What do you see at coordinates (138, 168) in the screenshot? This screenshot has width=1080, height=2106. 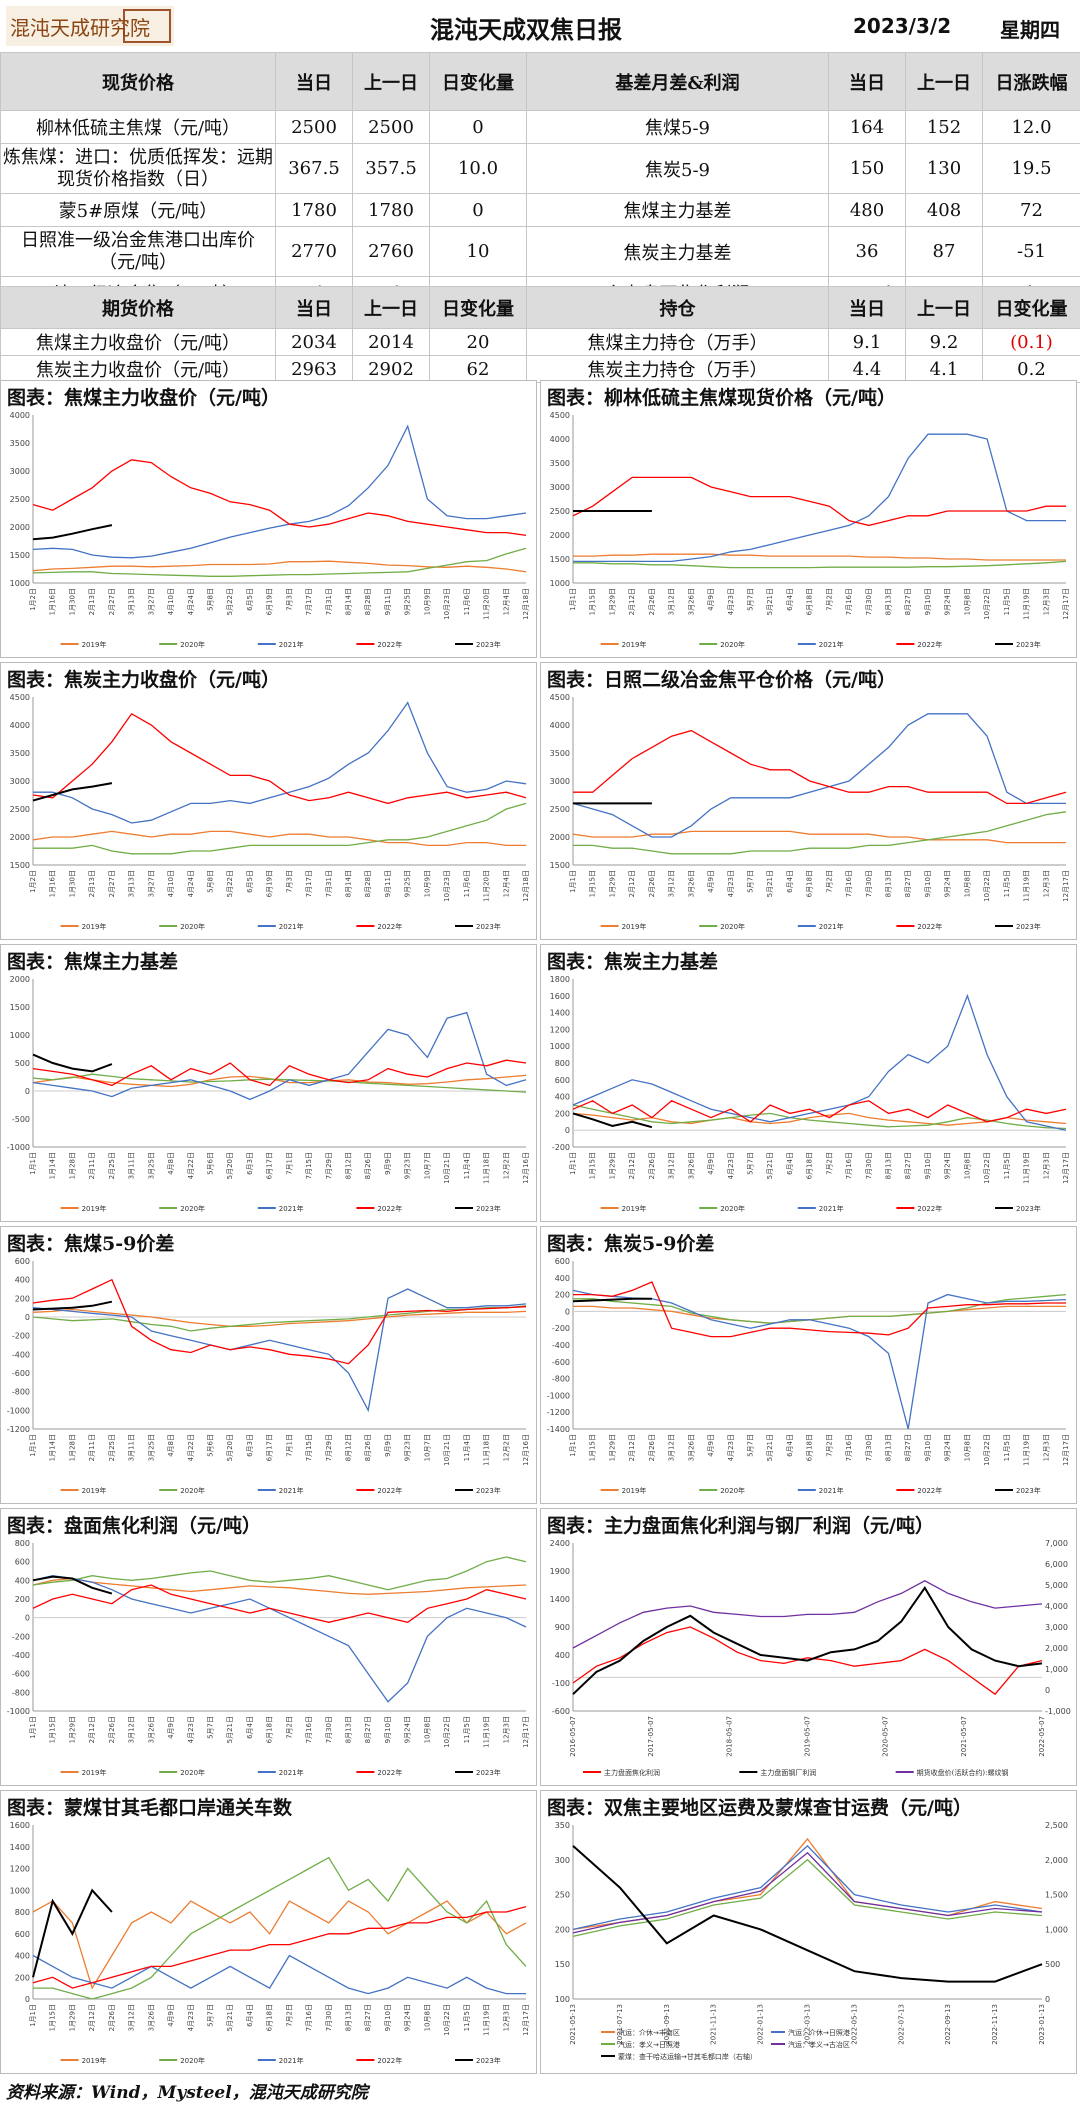 I see `spot-table-cell: 炼焦煤：进口：优质低挥发：远期现货价格指数（日）` at bounding box center [138, 168].